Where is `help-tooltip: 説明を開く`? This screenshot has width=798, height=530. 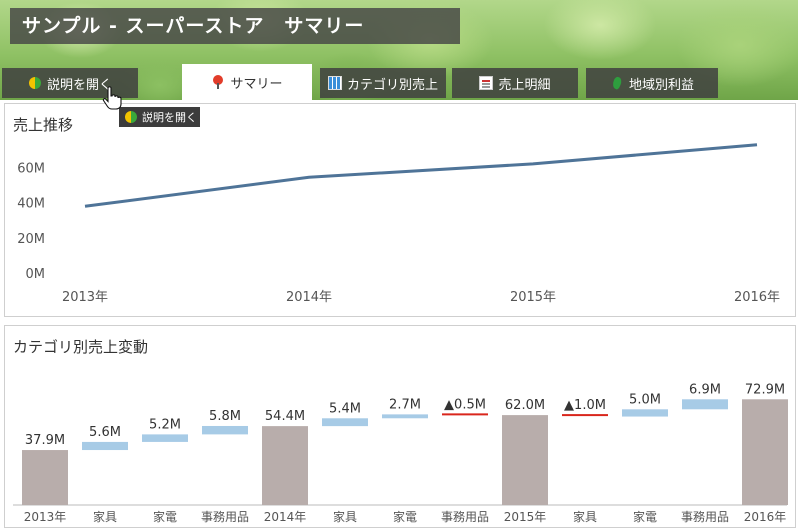
help-tooltip: 説明を開く is located at coordinates (159, 117).